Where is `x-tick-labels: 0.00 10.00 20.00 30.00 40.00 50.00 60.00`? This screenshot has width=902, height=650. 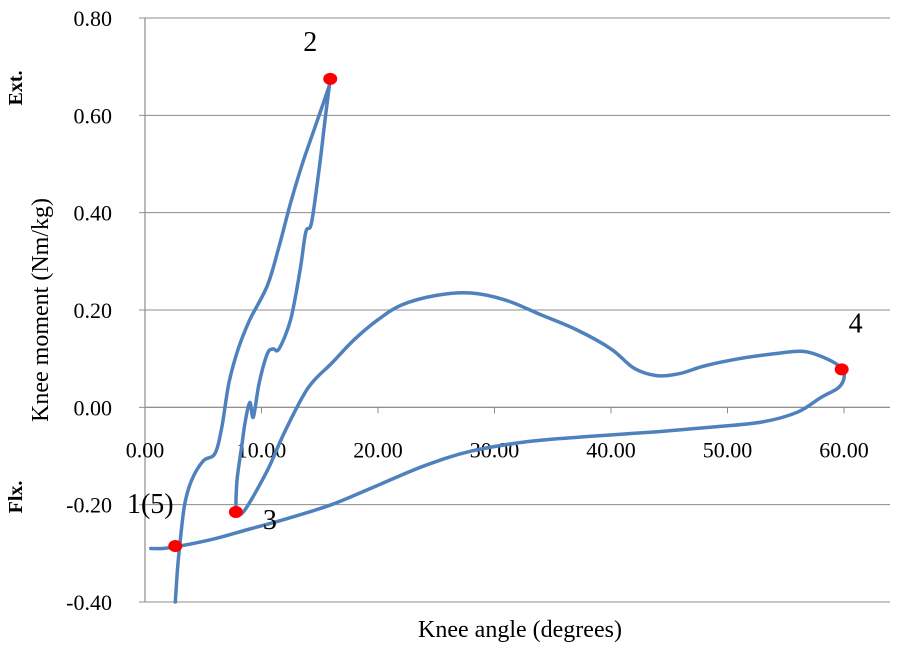
x-tick-labels: 0.00 10.00 20.00 30.00 40.00 50.00 60.00 is located at coordinates (497, 449).